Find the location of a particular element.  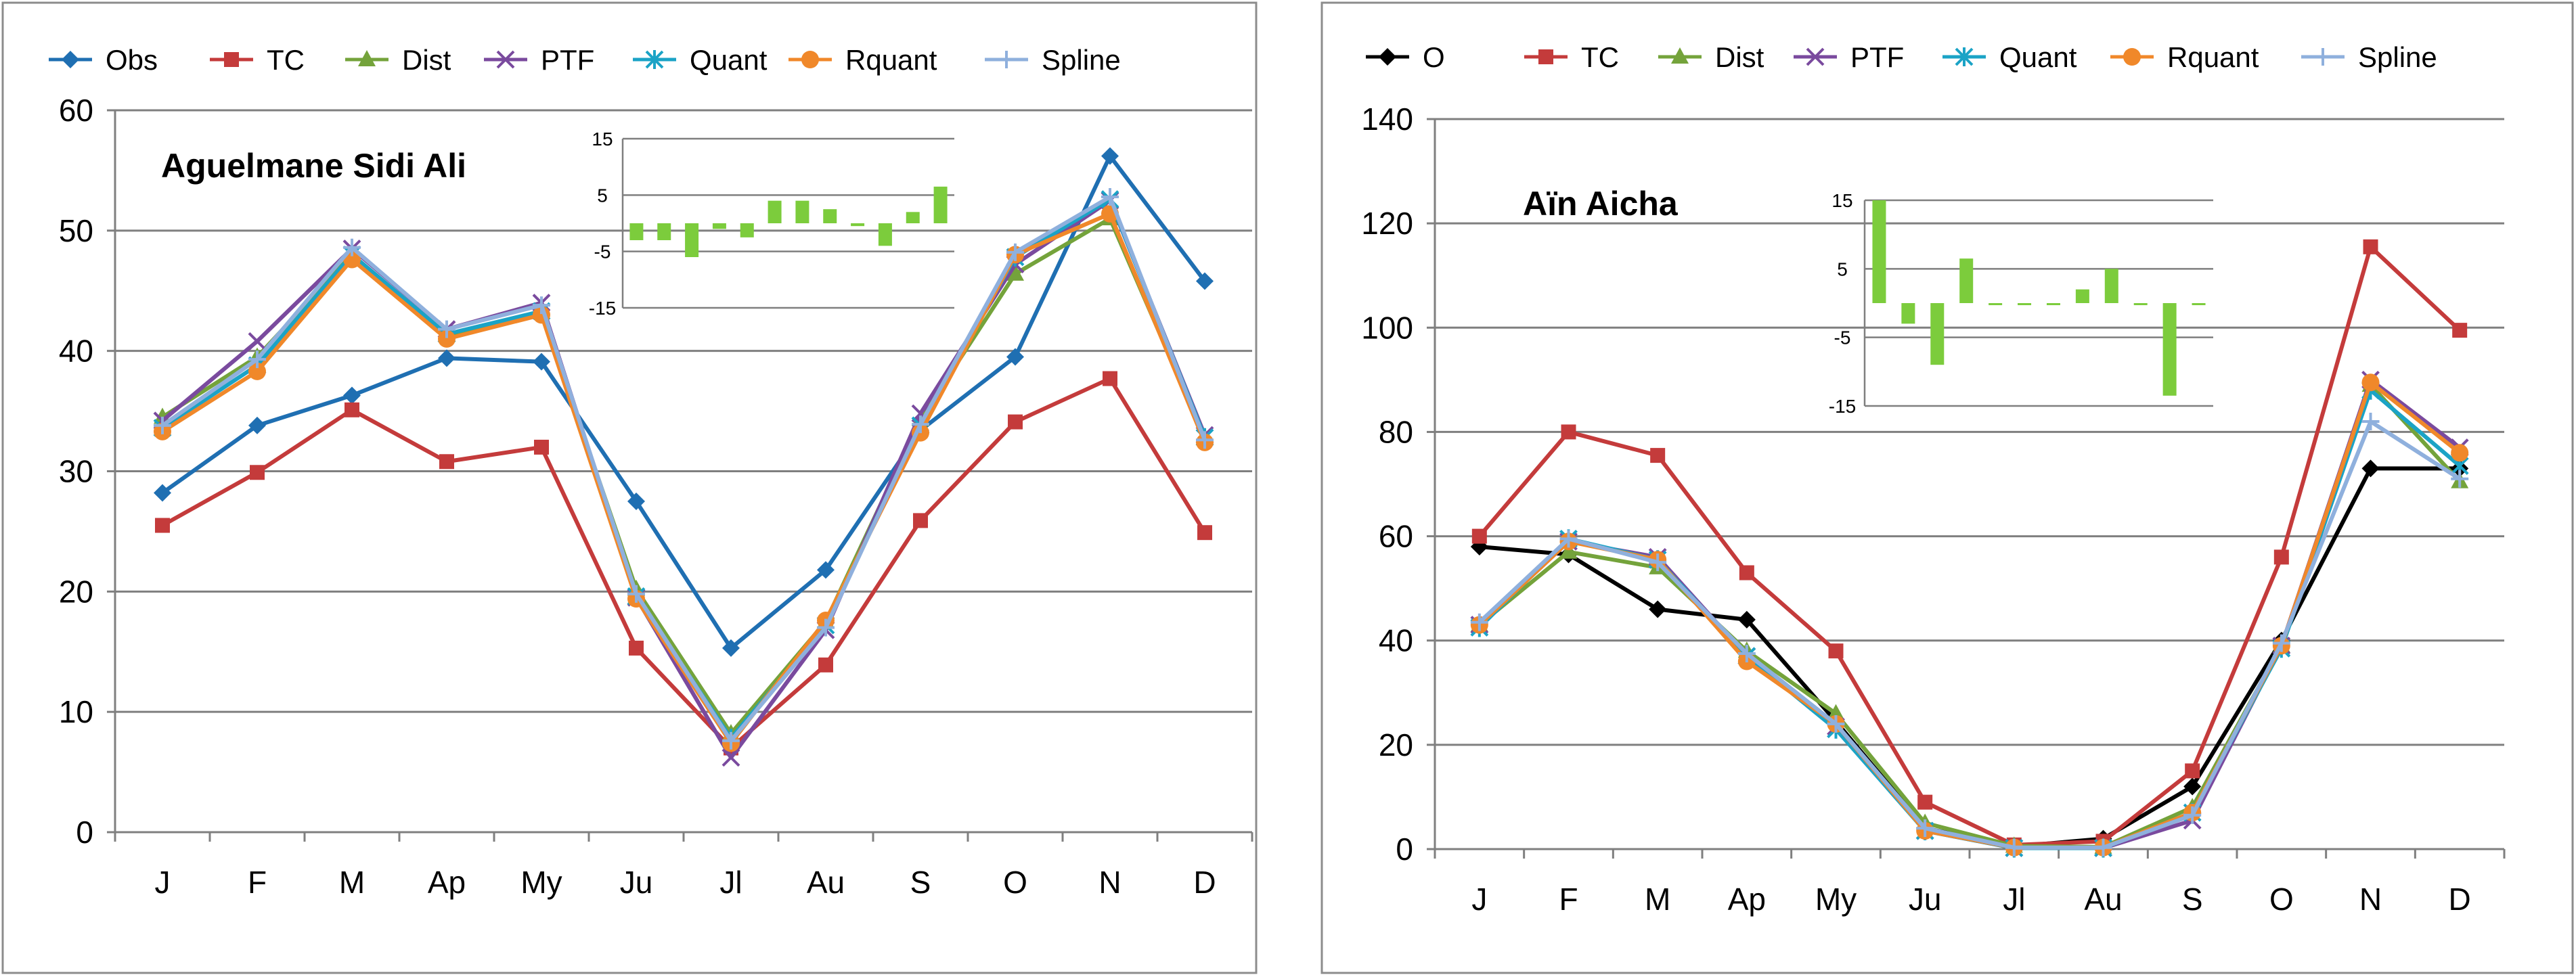

data-point-ptf is located at coordinates (257, 341).